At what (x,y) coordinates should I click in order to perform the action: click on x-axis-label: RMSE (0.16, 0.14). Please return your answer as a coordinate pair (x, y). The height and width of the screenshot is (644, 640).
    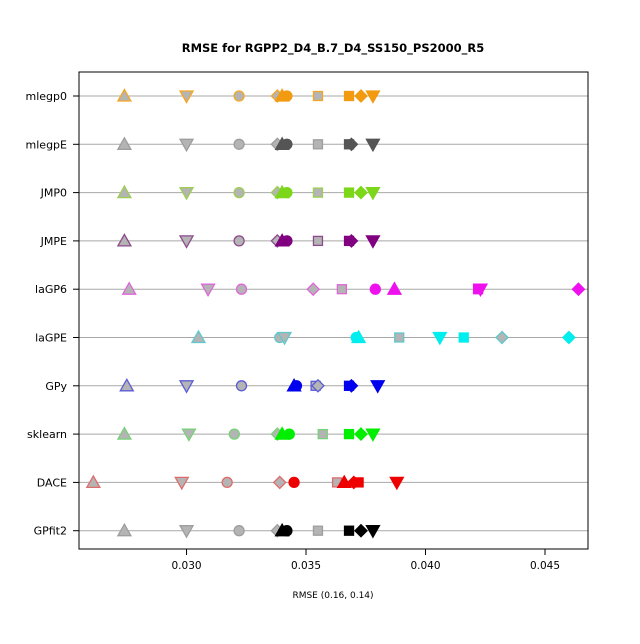
    Looking at the image, I should click on (332, 596).